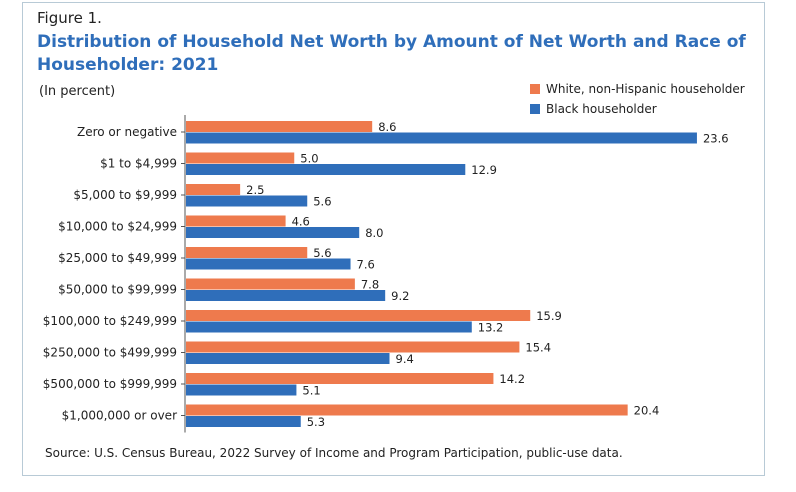  What do you see at coordinates (119, 416) in the screenshot?
I see `category-label: $1,000,000 or over` at bounding box center [119, 416].